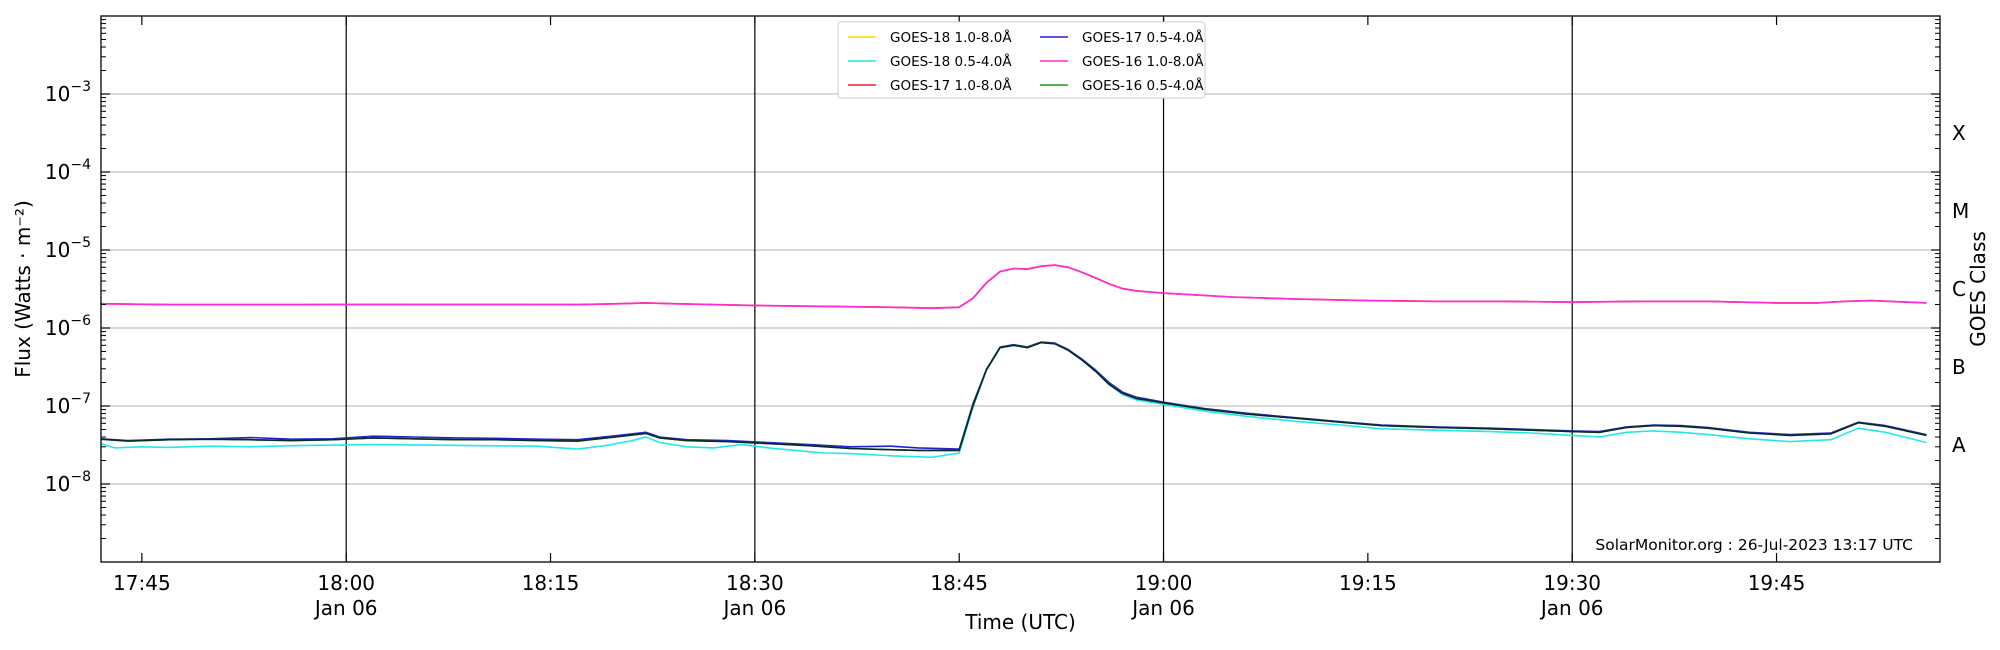 The image size is (2000, 650). Describe the element at coordinates (1368, 583) in the screenshot. I see `x-tick-label-6: 19:15` at that location.